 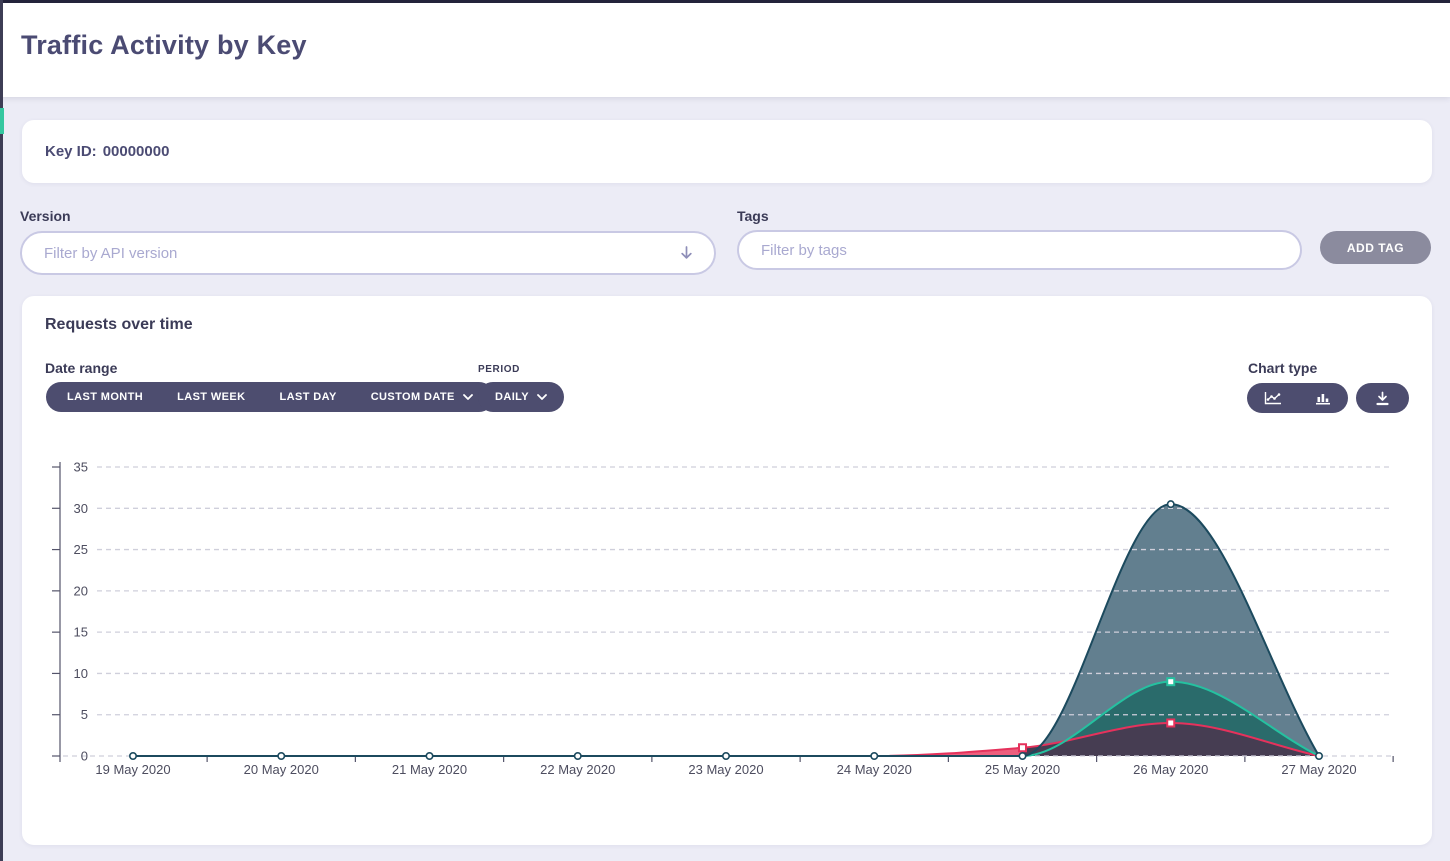 I want to click on download-icon, so click(x=1382, y=398).